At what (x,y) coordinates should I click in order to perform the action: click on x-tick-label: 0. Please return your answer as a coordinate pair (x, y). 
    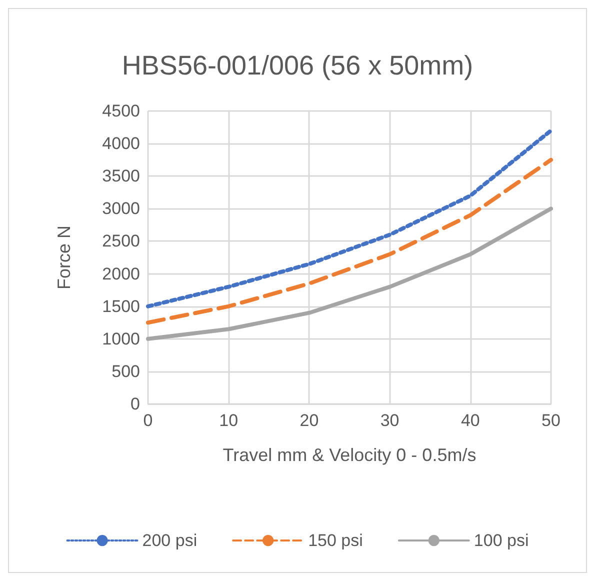
    Looking at the image, I should click on (148, 420).